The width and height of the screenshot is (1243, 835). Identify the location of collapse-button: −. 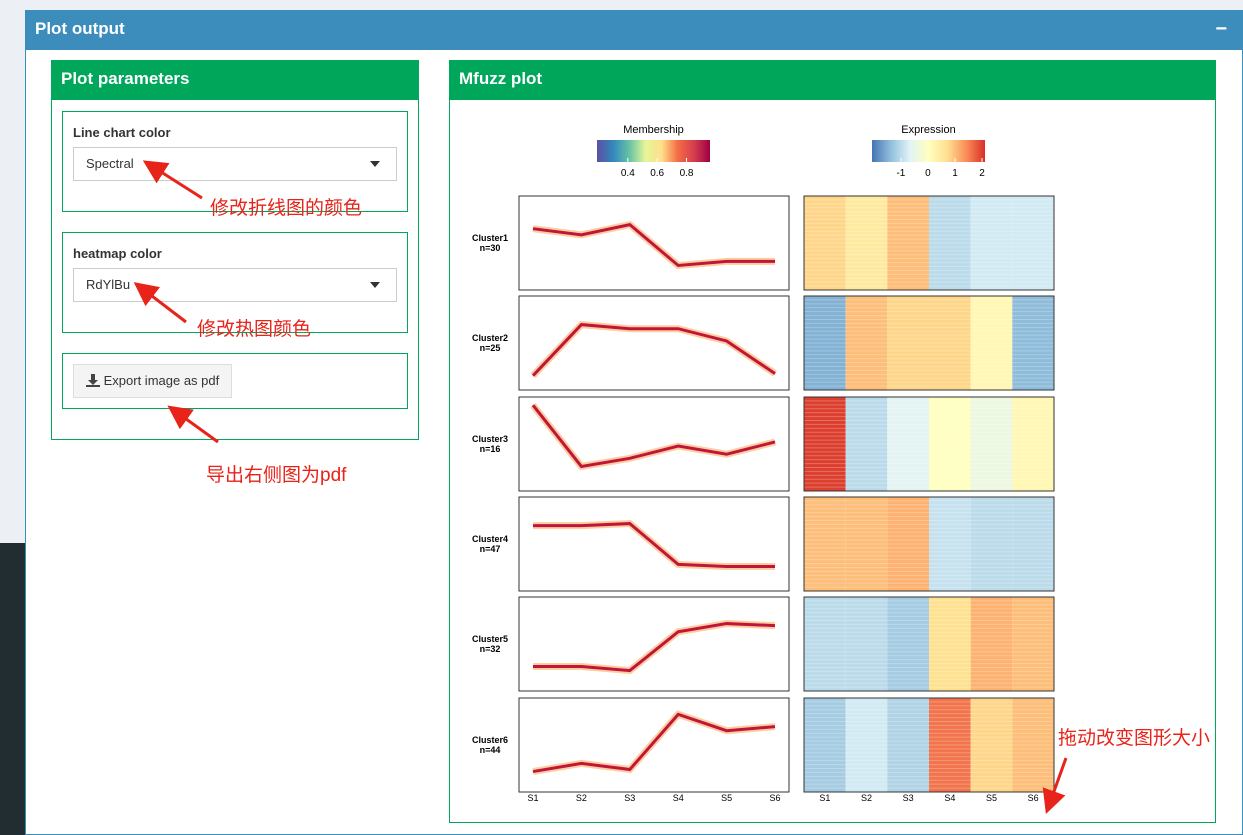
(1221, 29).